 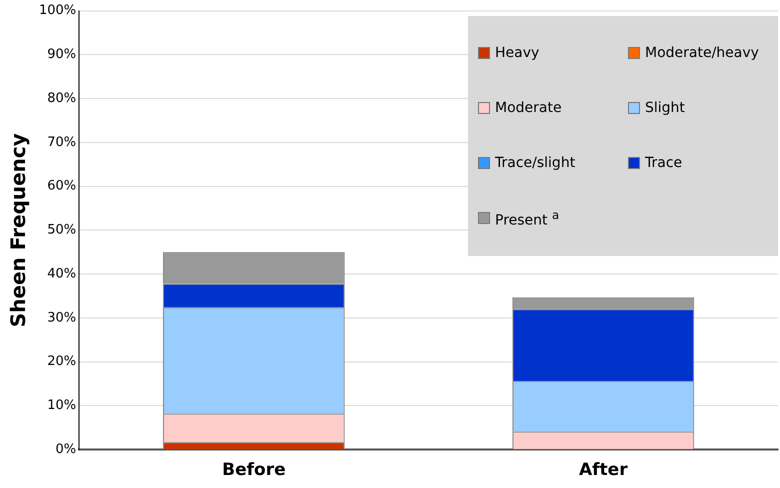 I want to click on y-axis-title: Sheen Frequency, so click(x=18, y=230).